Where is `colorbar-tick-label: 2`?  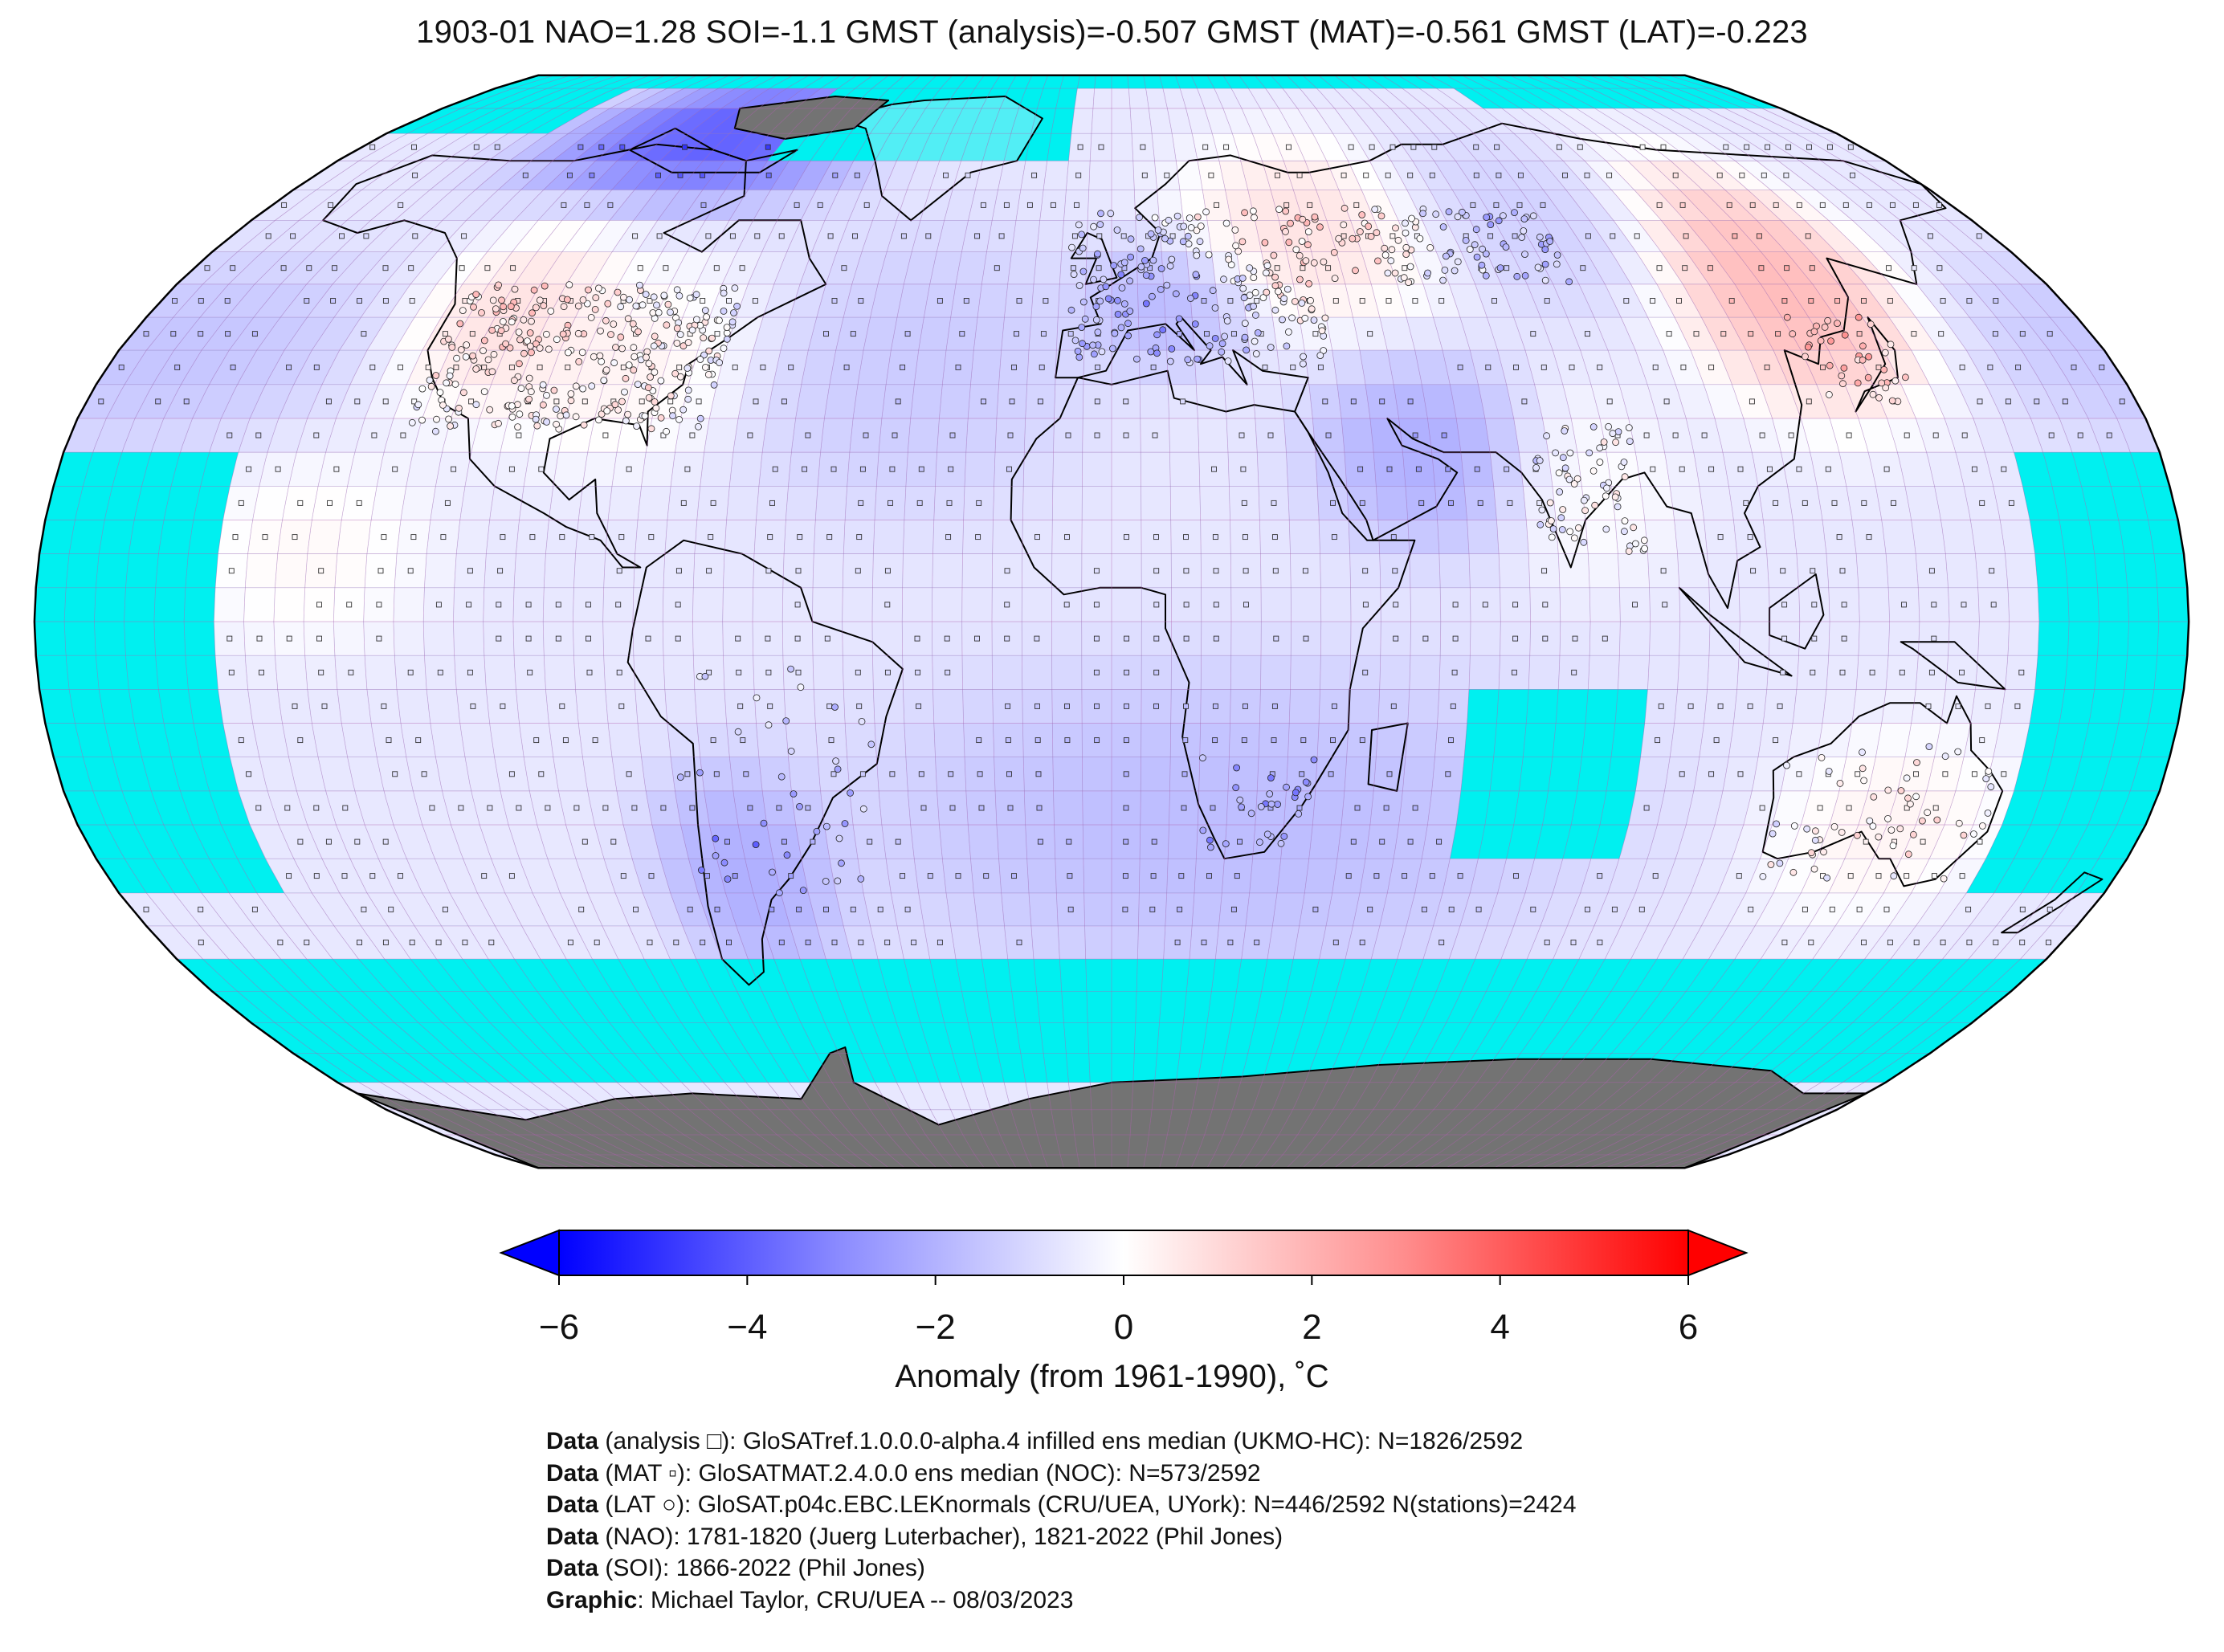
colorbar-tick-label: 2 is located at coordinates (1312, 1327).